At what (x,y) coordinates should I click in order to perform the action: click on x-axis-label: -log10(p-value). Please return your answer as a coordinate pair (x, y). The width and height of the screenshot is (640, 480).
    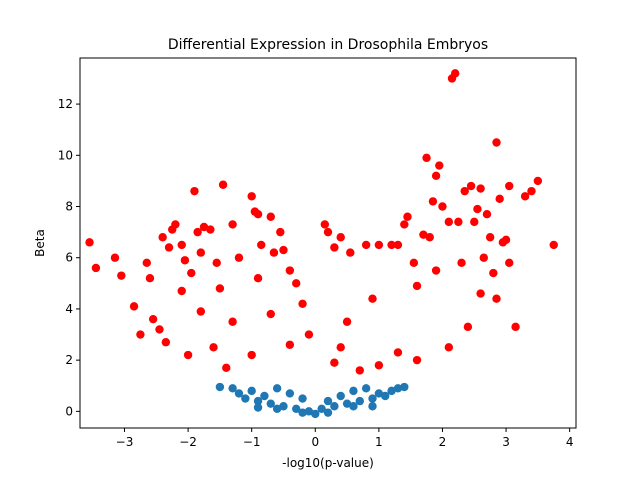
    Looking at the image, I should click on (328, 463).